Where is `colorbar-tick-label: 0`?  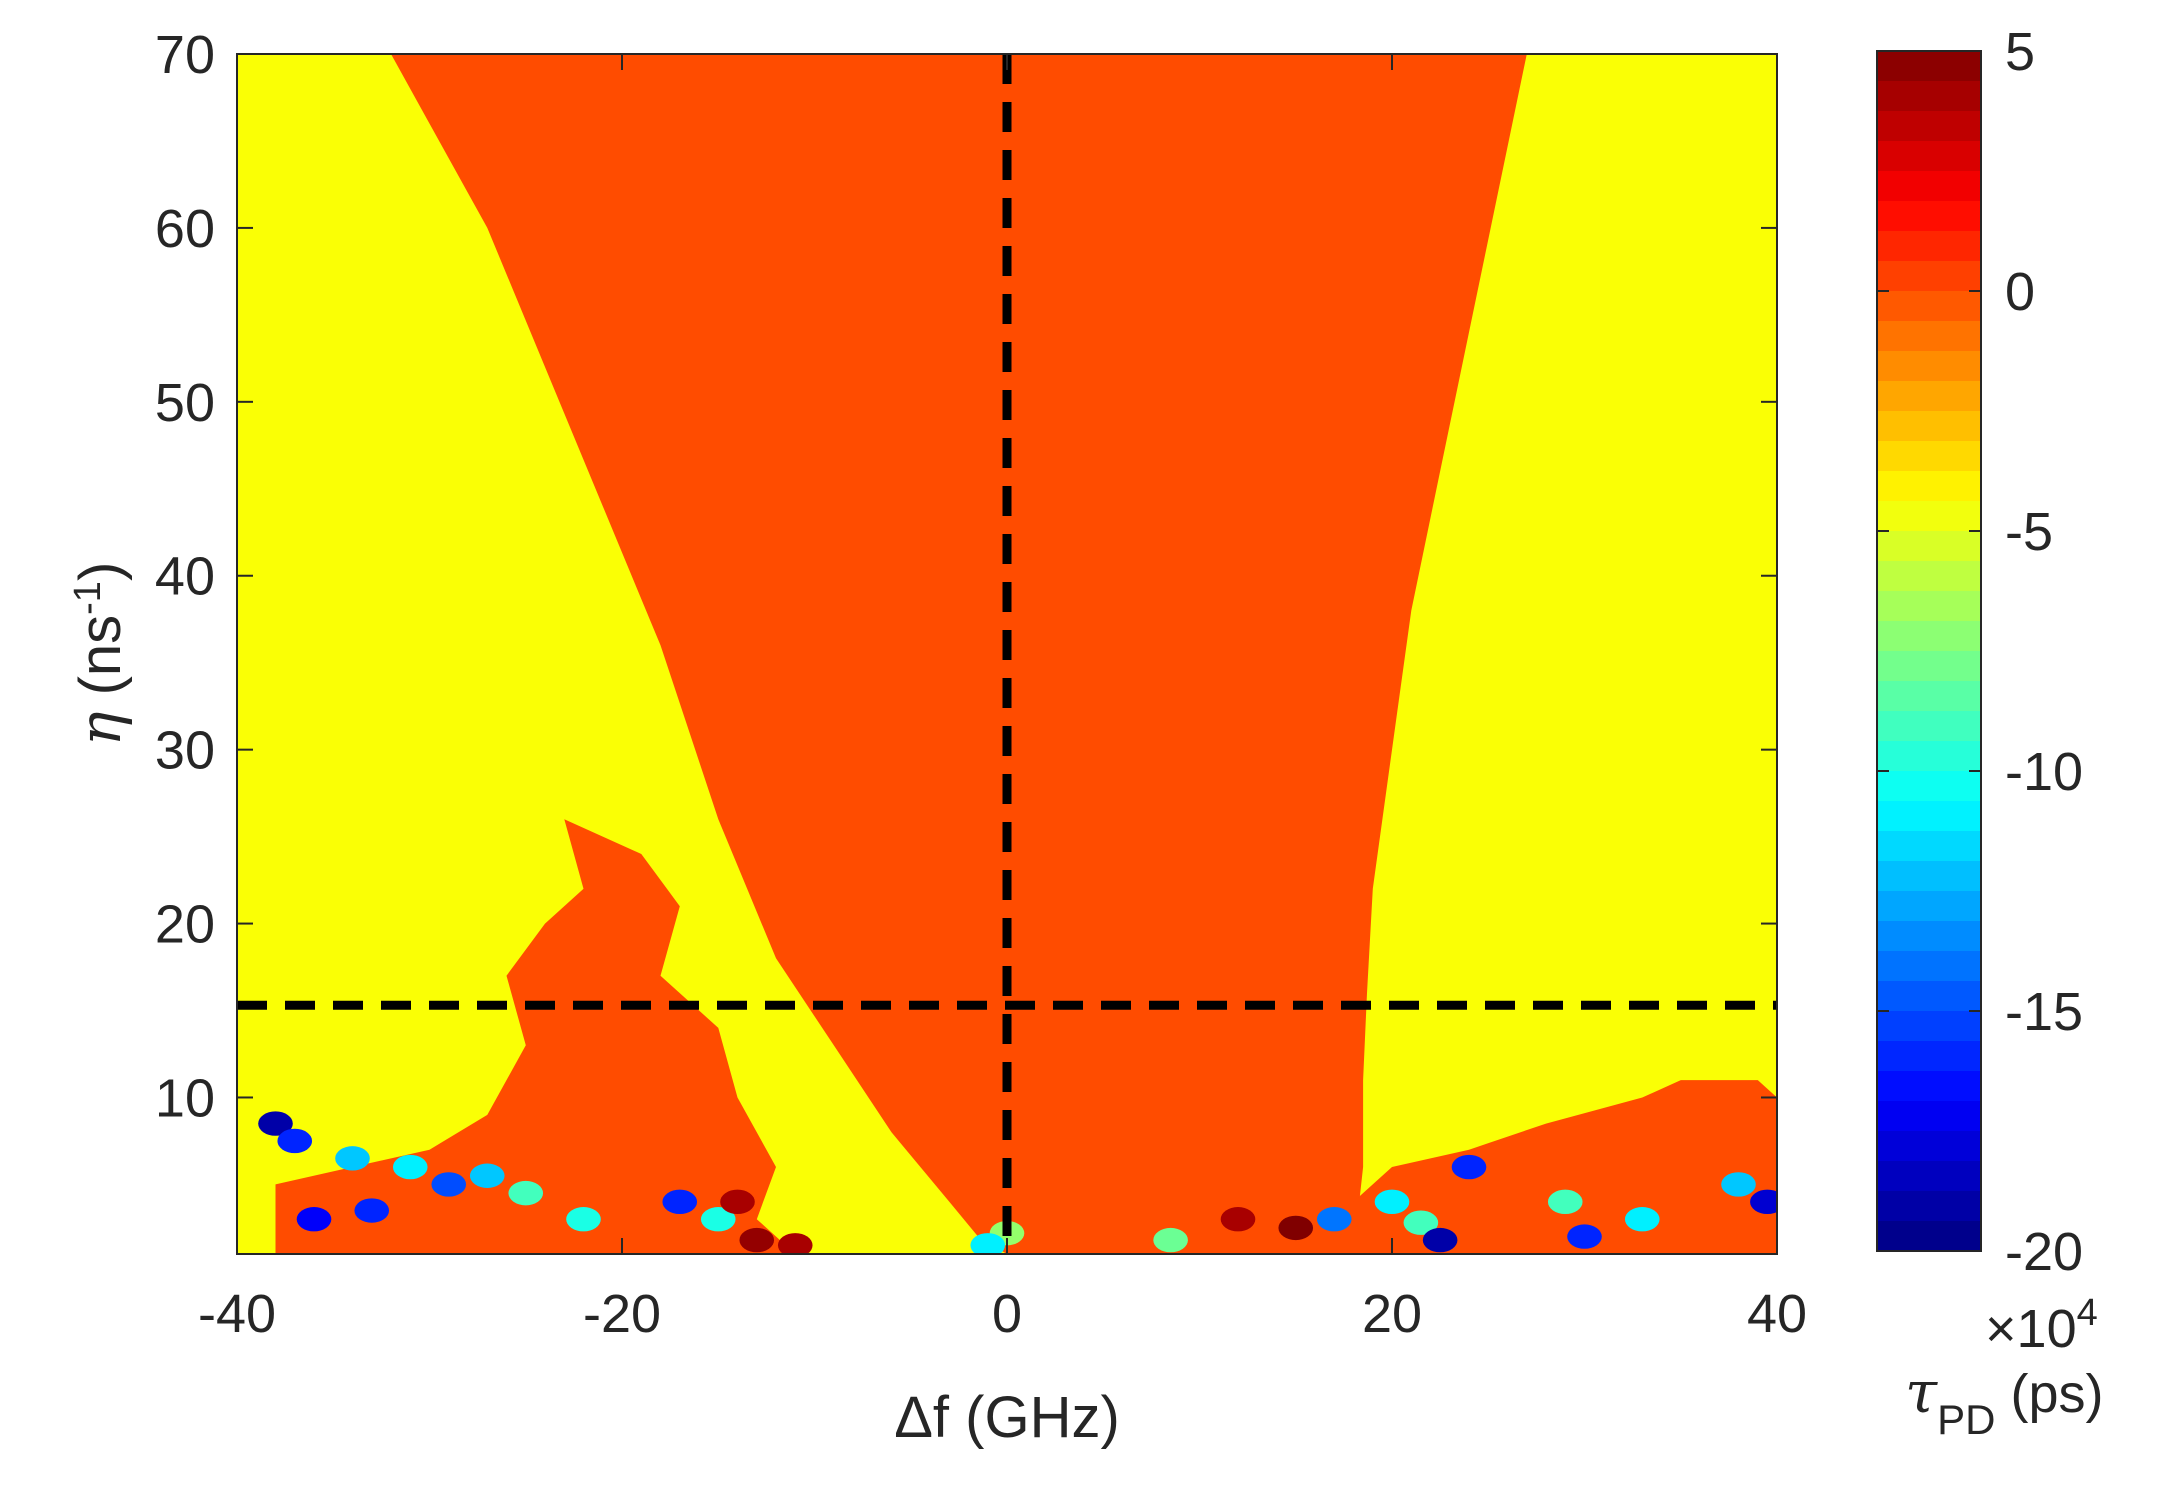
colorbar-tick-label: 0 is located at coordinates (2020, 292).